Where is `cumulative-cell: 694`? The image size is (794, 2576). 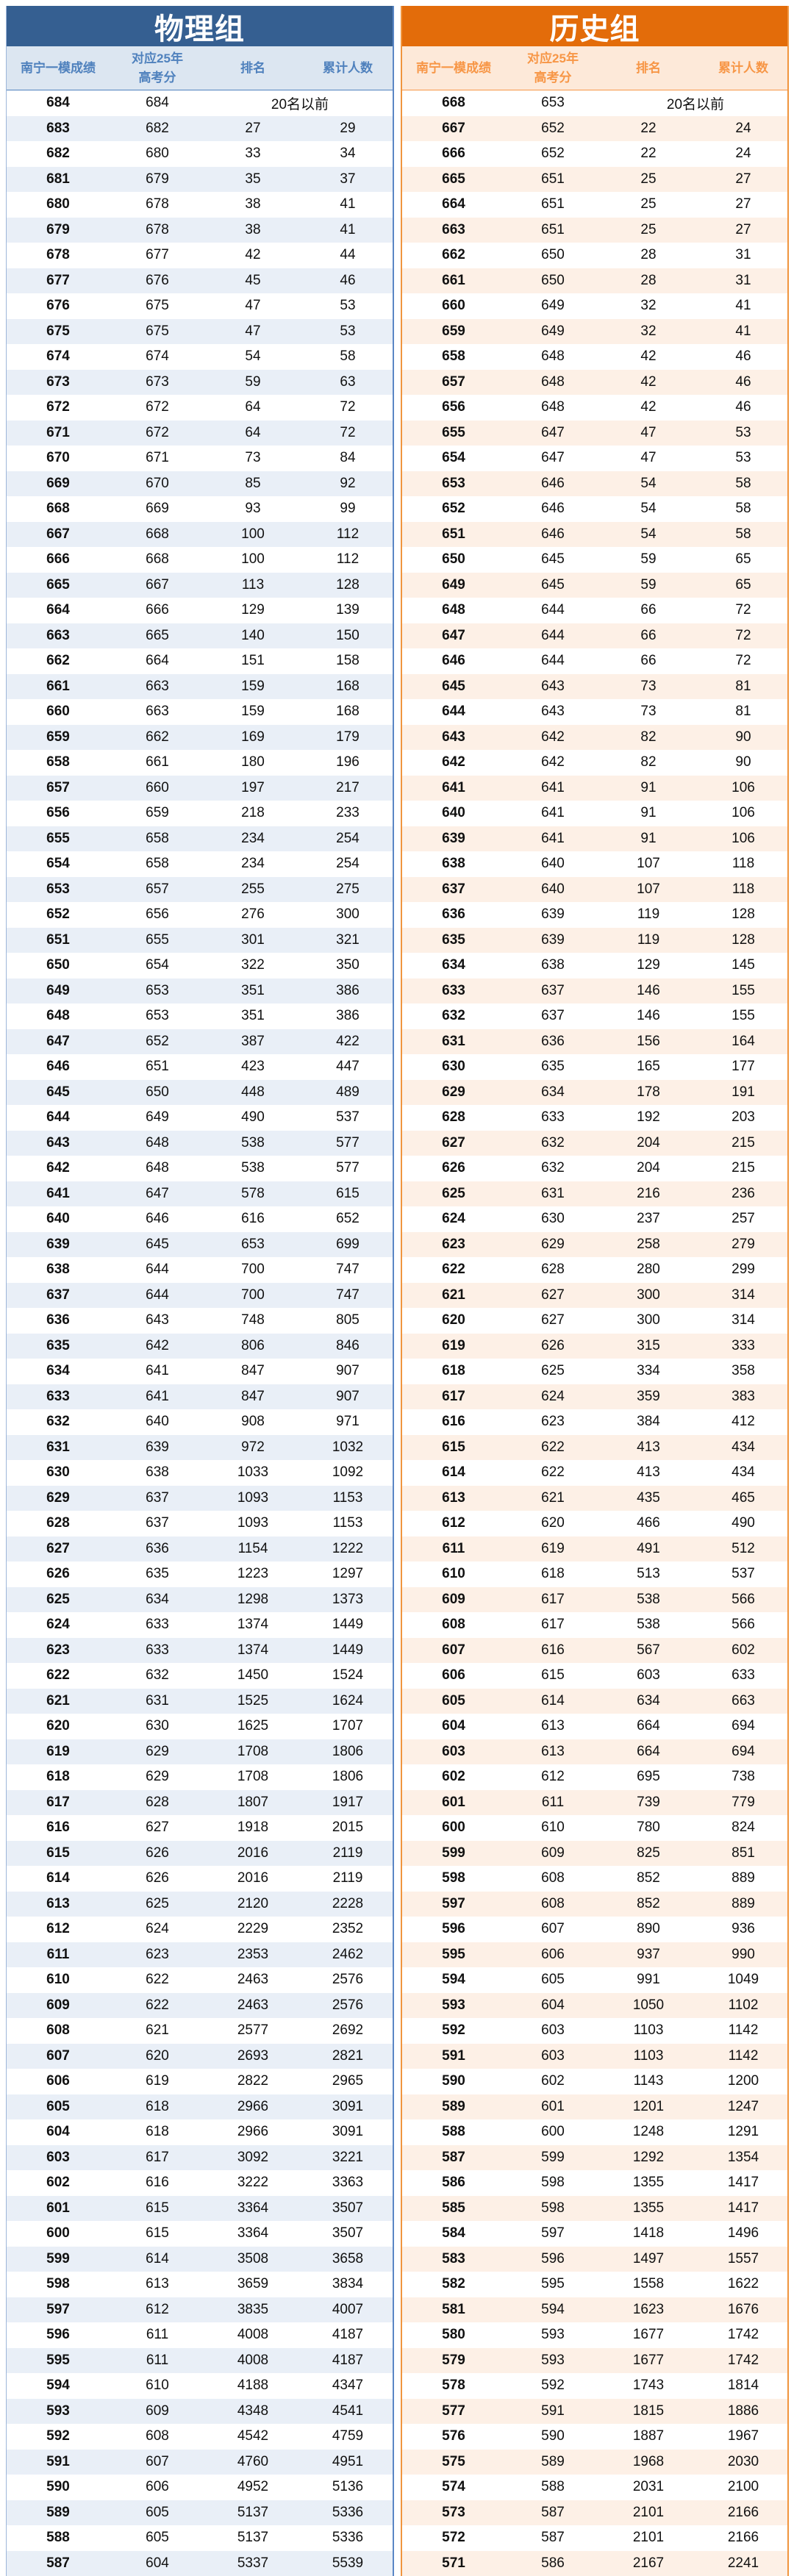
cumulative-cell: 694 is located at coordinates (743, 1752).